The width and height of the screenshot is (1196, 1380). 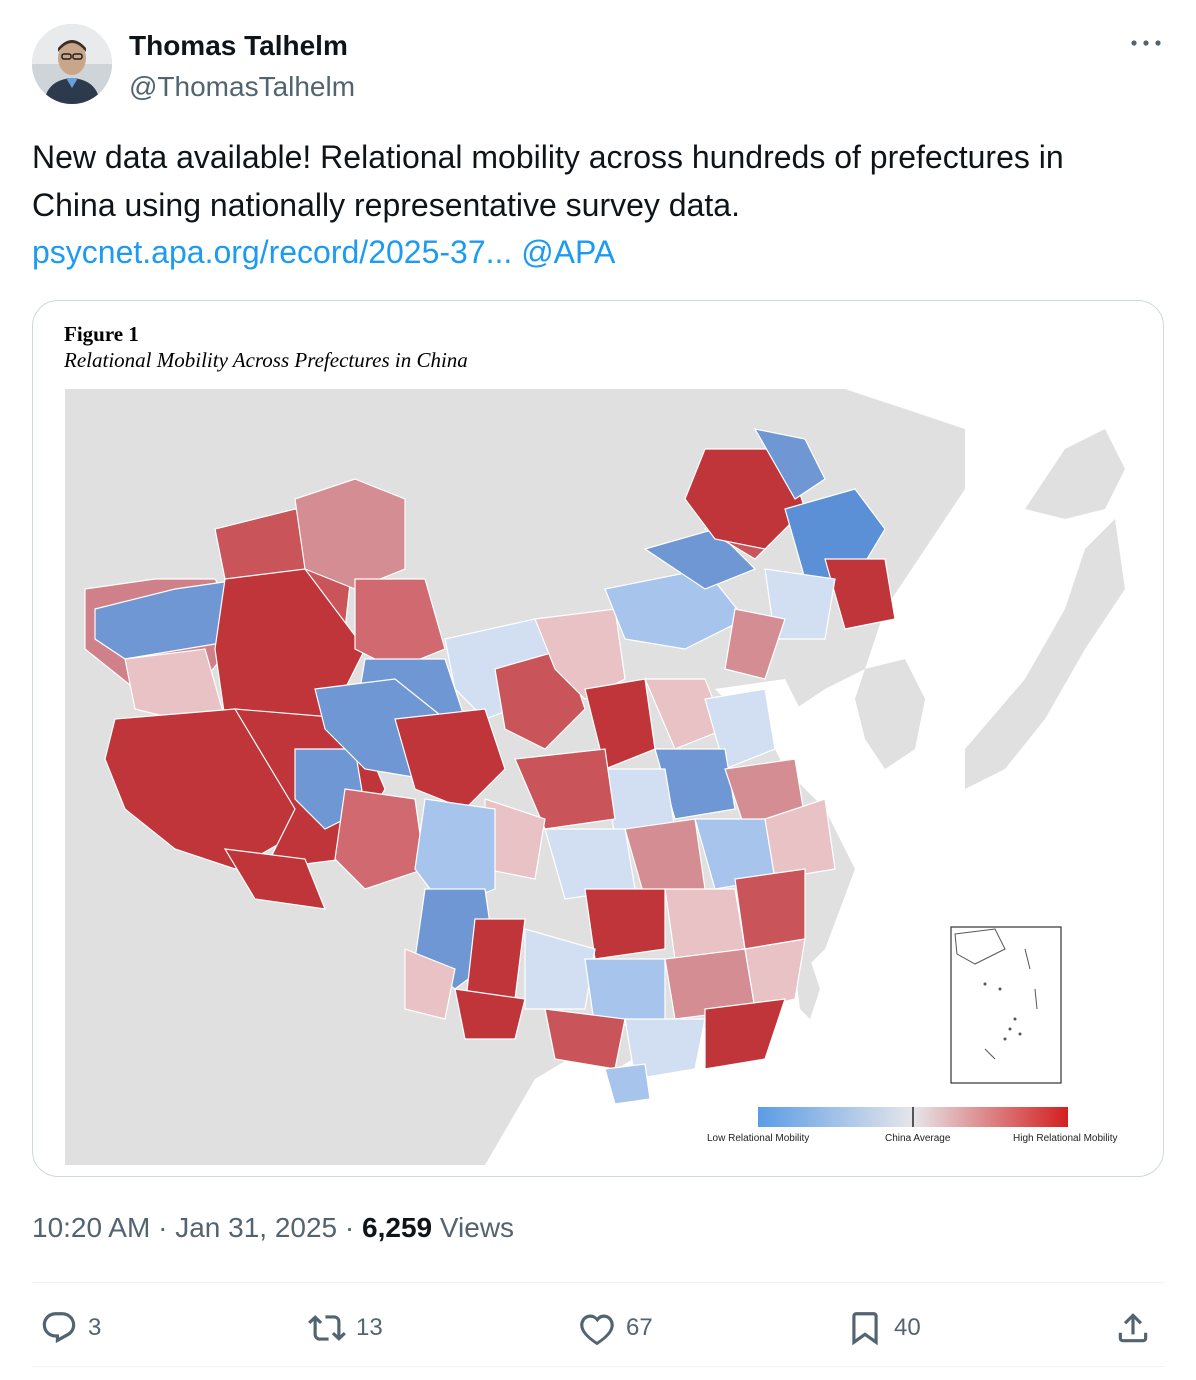 I want to click on avatar-photo, so click(x=72, y=64).